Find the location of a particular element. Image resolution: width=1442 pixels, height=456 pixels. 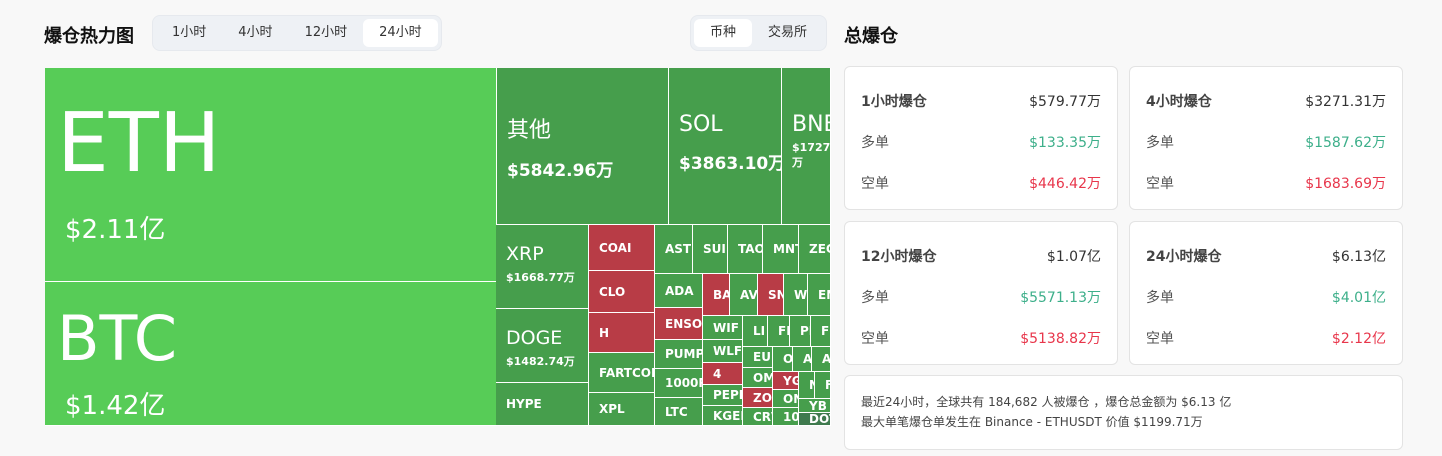

liquidation-card: 4小时爆仓 $3271.31万 多单 $1587.62万 空单 $1683.69万 is located at coordinates (1266, 138).